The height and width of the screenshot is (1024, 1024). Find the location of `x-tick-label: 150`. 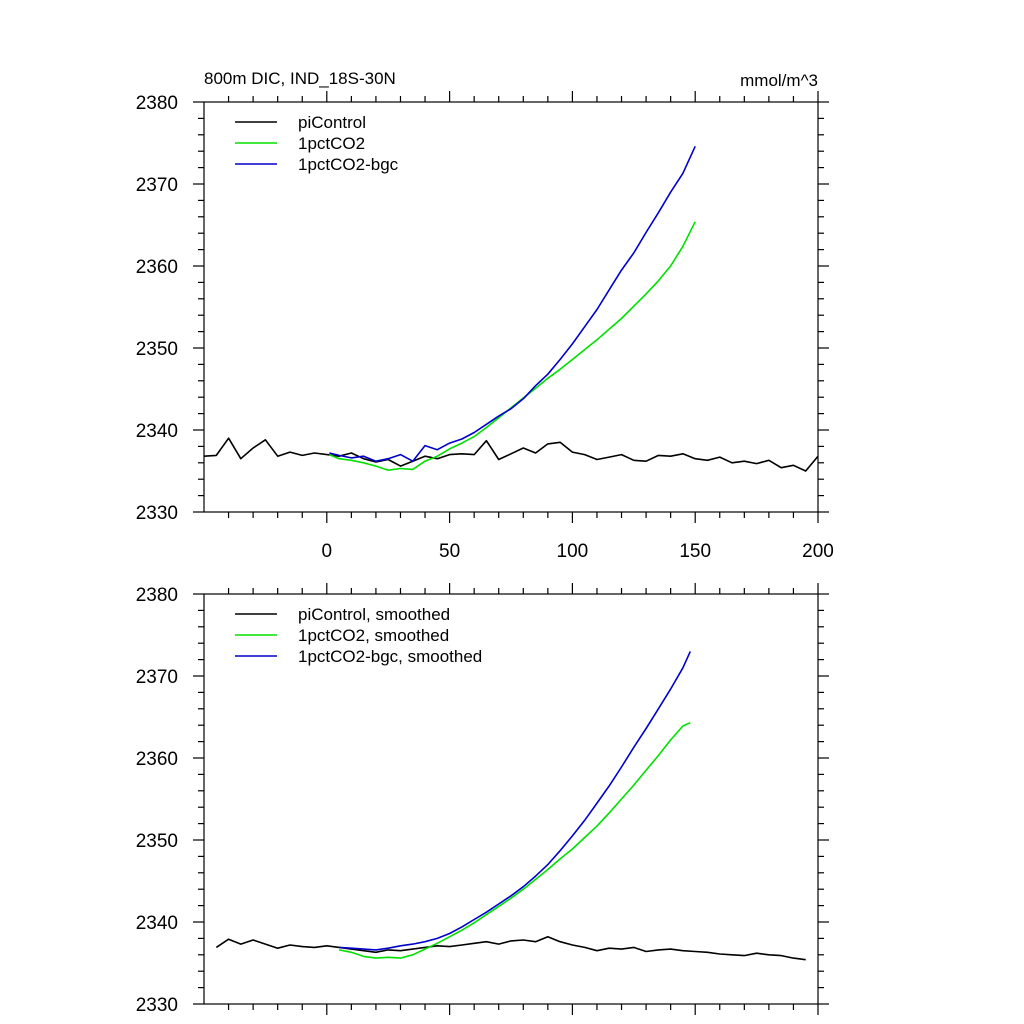

x-tick-label: 150 is located at coordinates (695, 551).